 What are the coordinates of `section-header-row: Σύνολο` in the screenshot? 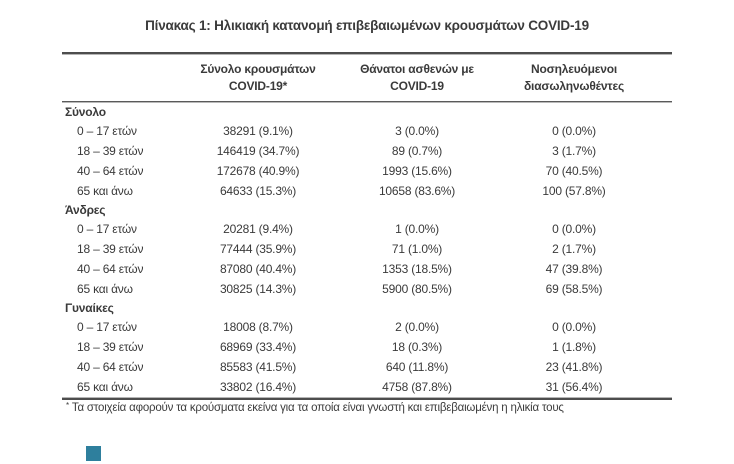 It's located at (367, 112).